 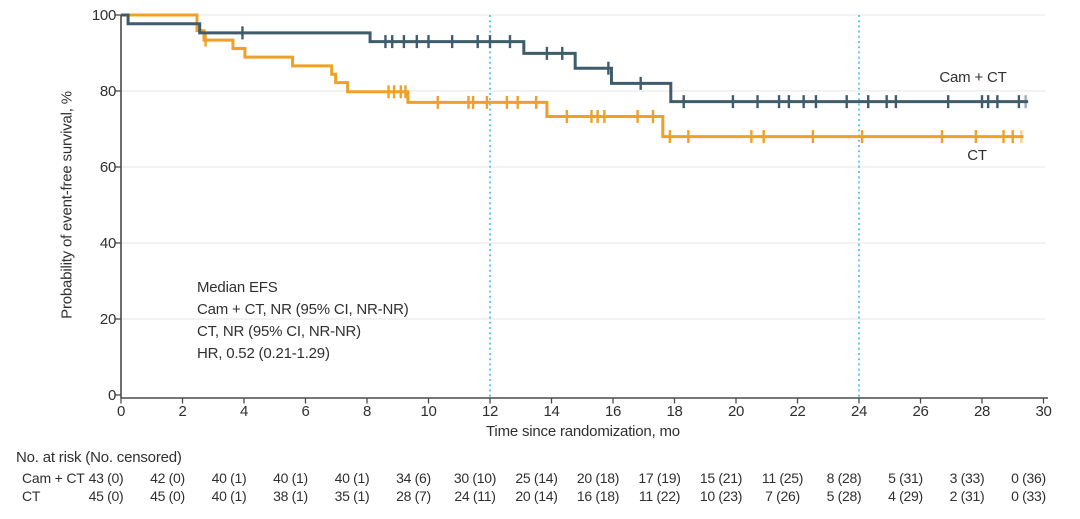 What do you see at coordinates (659, 496) in the screenshot?
I see `risk-value: 11 (22)` at bounding box center [659, 496].